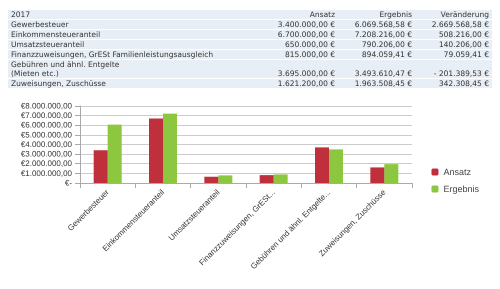 Image resolution: width=500 pixels, height=289 pixels. I want to click on y-tick-label: €2.000.000,00, so click(46, 163).